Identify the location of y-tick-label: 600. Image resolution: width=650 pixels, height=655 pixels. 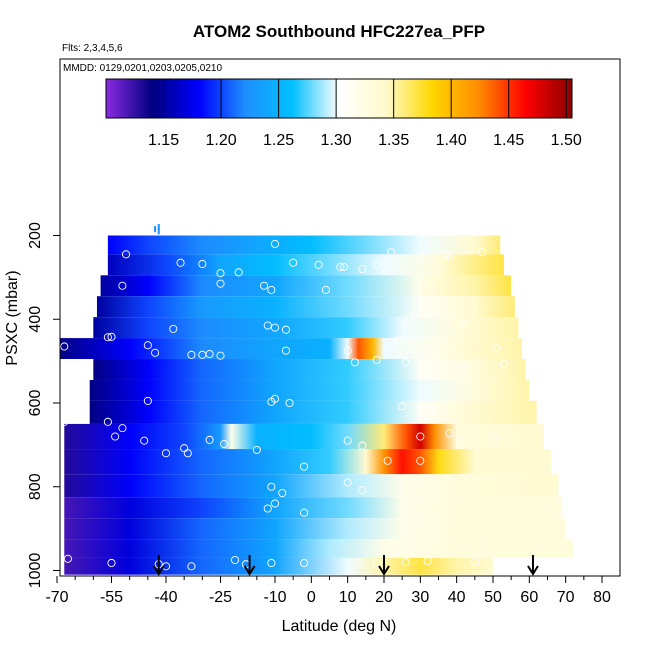
(35, 403).